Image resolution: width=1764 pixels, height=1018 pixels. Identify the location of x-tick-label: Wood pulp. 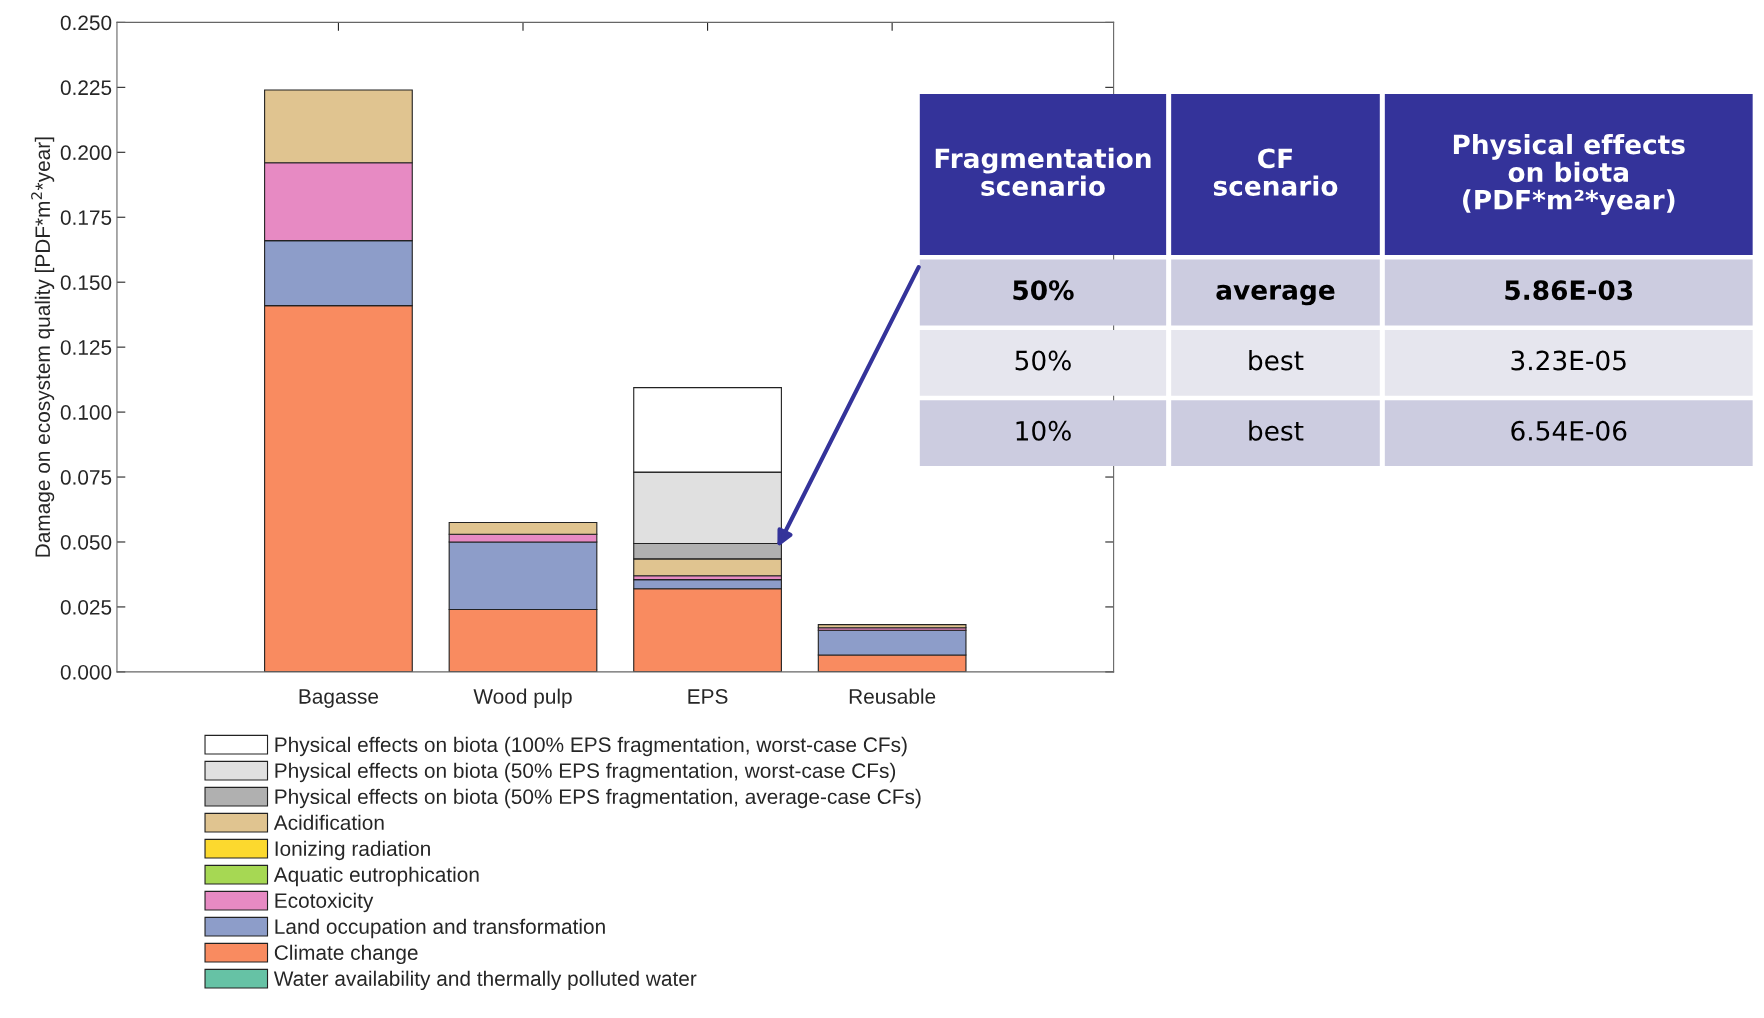
(522, 698).